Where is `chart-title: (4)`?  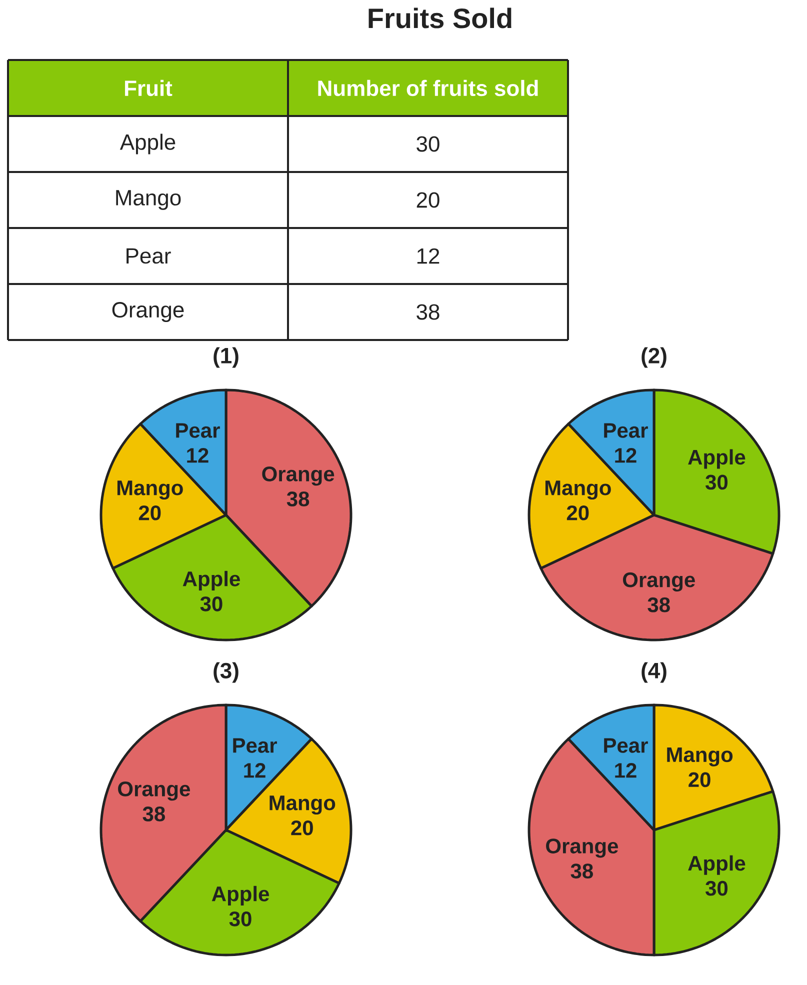
chart-title: (4) is located at coordinates (654, 672).